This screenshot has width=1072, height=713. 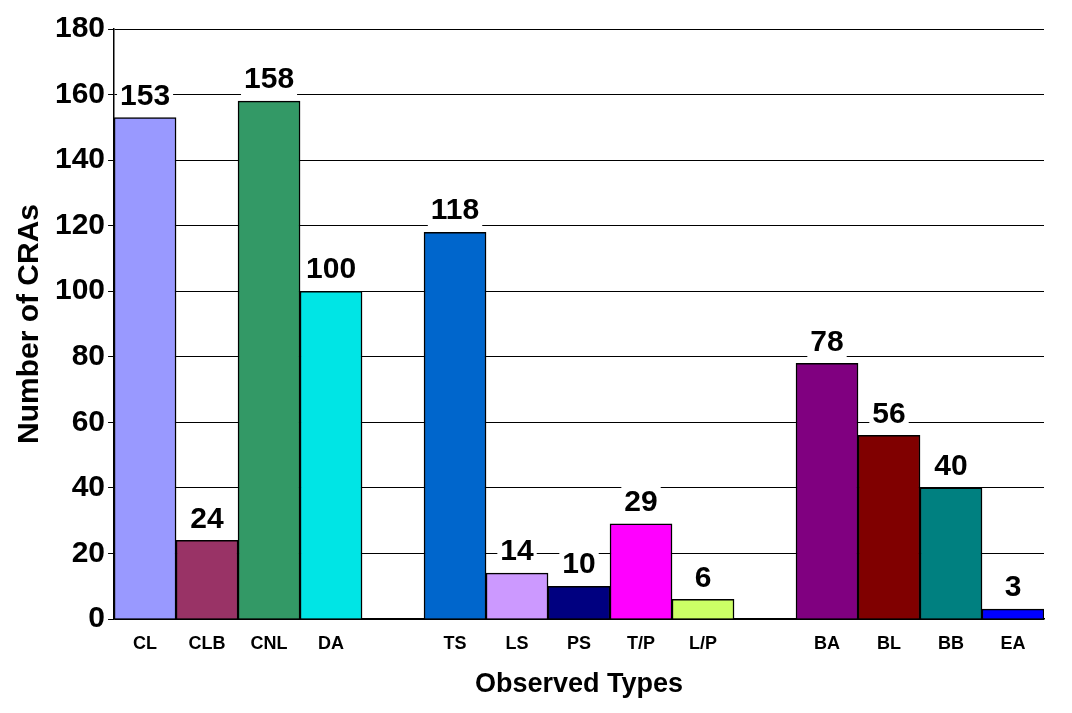 I want to click on y-axis-title: Number of CRAs, so click(x=28, y=324).